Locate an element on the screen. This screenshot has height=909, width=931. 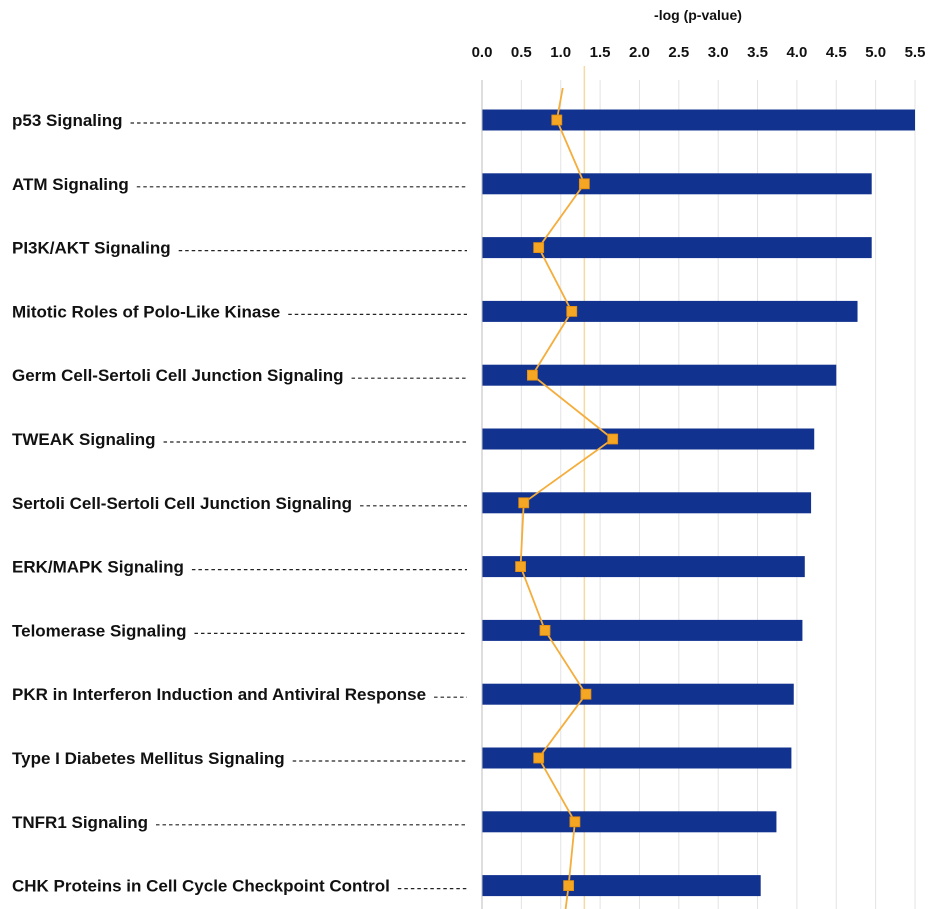
x-tick-label: 2.0 is located at coordinates (639, 52).